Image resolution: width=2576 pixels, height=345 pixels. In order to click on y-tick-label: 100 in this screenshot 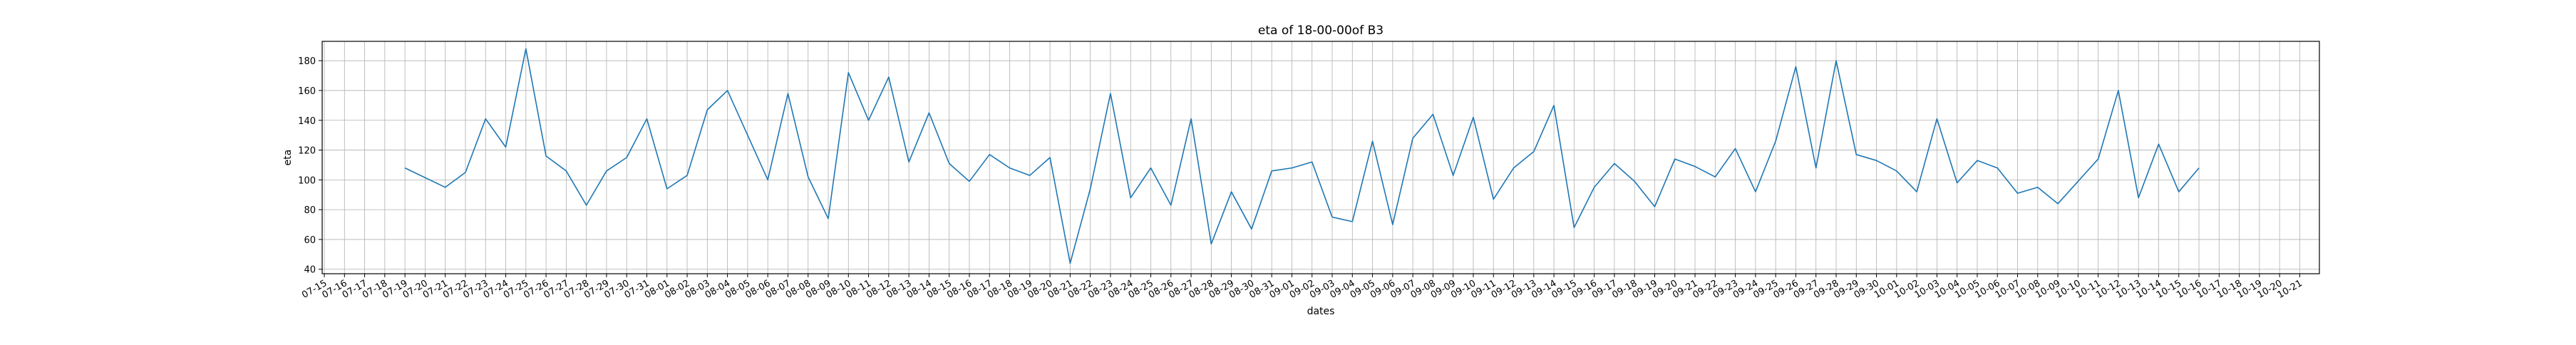, I will do `click(307, 180)`.